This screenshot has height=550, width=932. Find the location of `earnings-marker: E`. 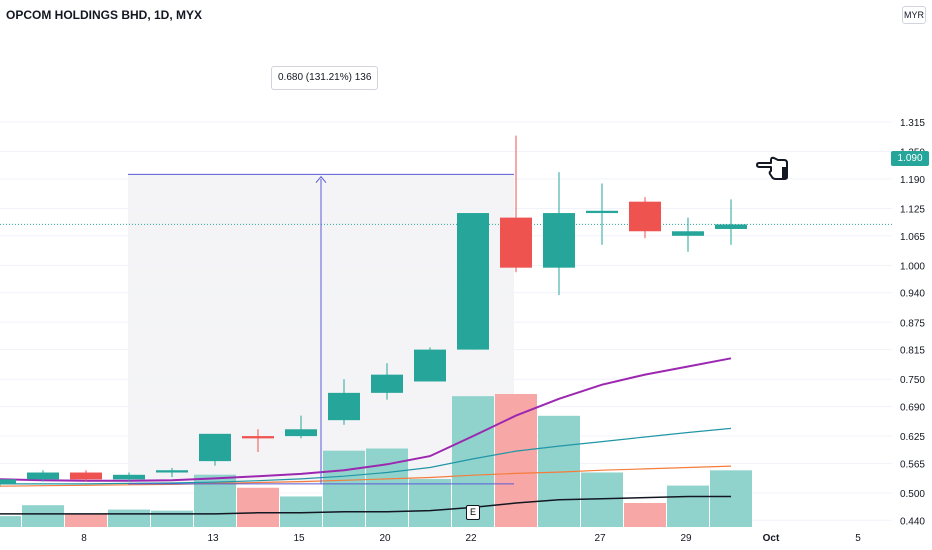

earnings-marker: E is located at coordinates (473, 512).